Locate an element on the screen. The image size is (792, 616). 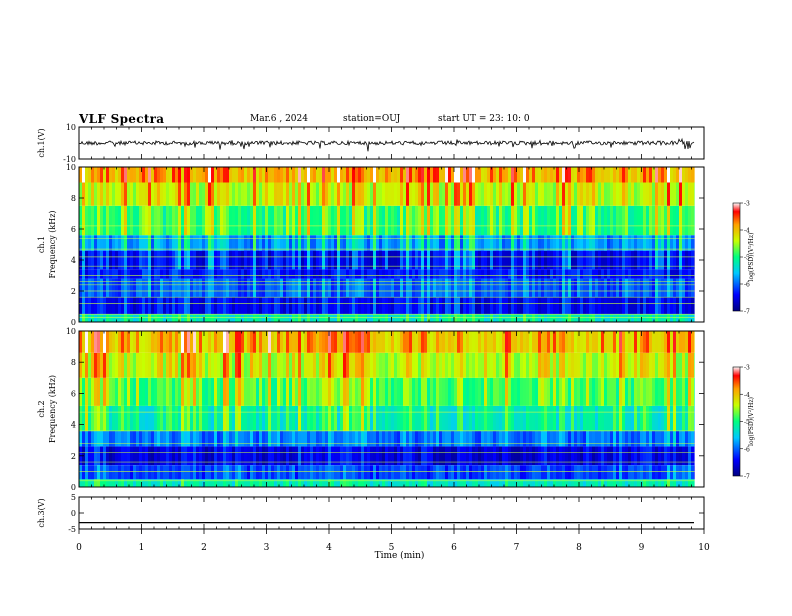
y-tick-label: 2 is located at coordinates (73, 291).